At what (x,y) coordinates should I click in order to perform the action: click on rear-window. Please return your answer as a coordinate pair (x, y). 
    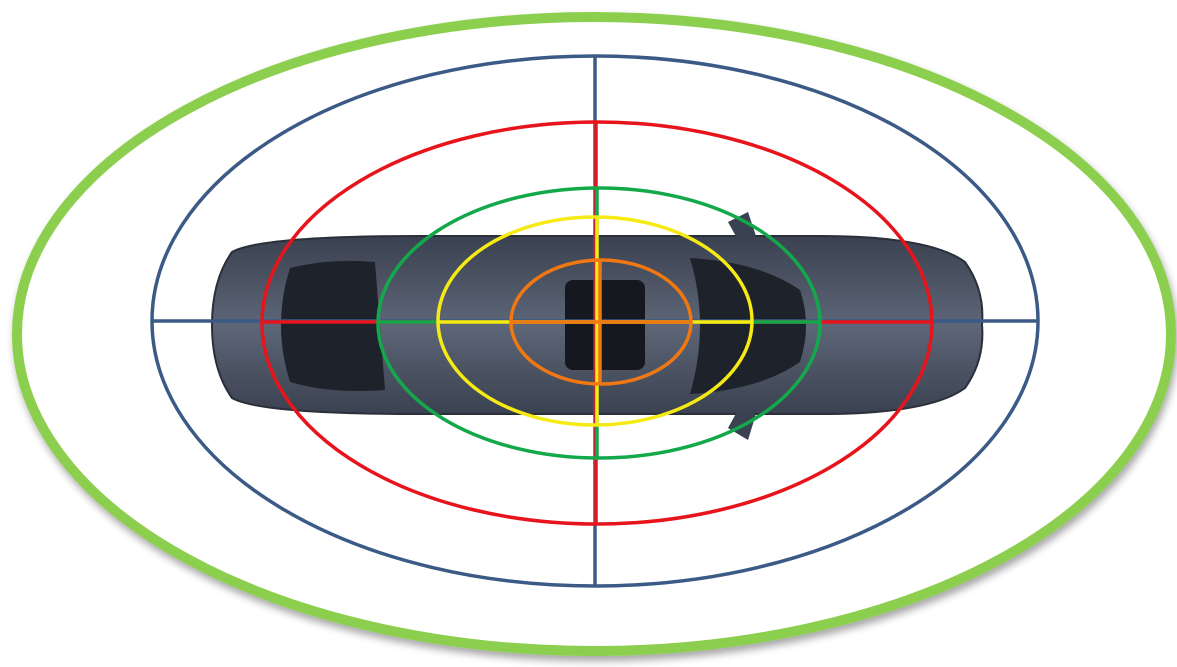
    Looking at the image, I should click on (333, 325).